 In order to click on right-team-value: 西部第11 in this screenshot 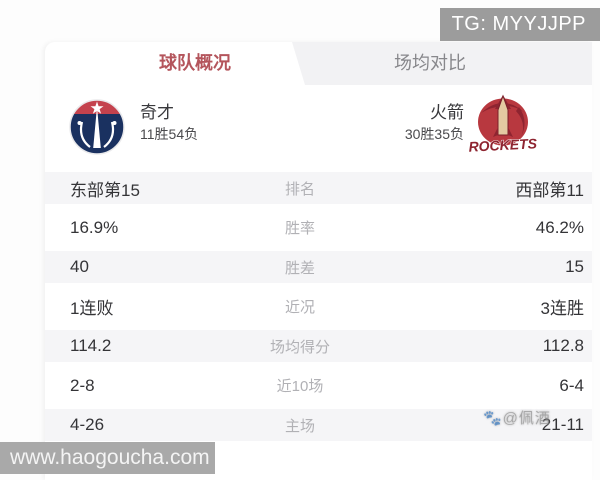, I will do `click(549, 190)`.